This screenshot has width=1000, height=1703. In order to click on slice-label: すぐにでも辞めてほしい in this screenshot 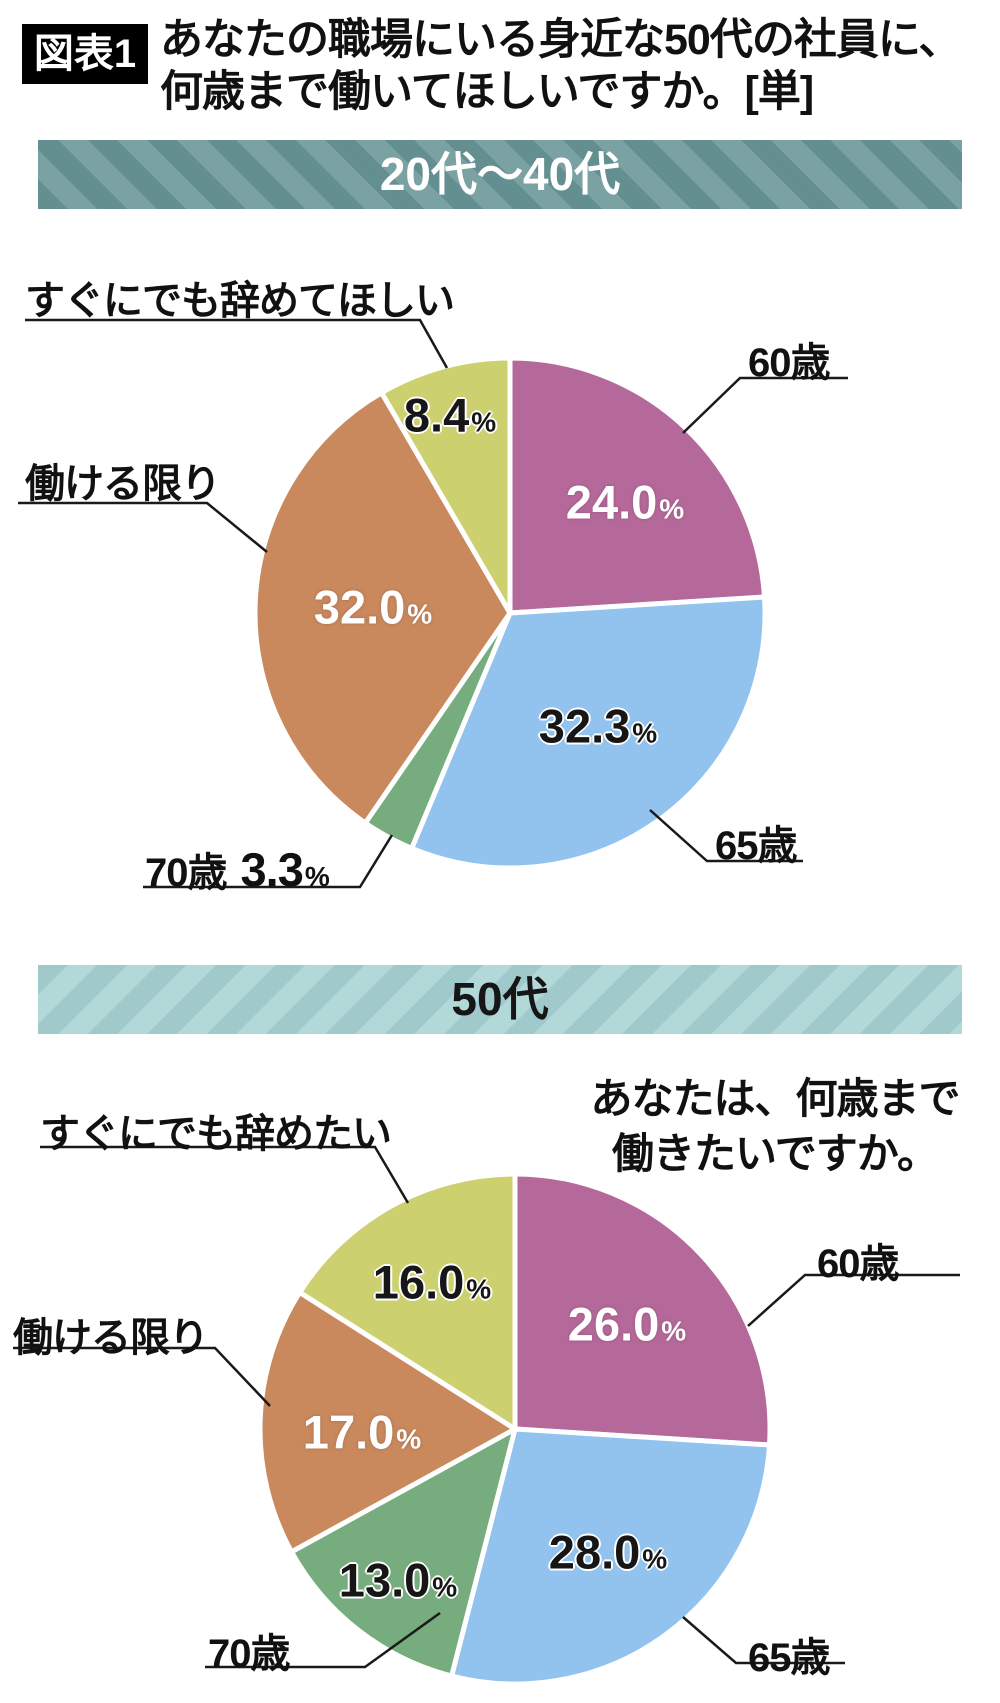, I will do `click(240, 301)`.